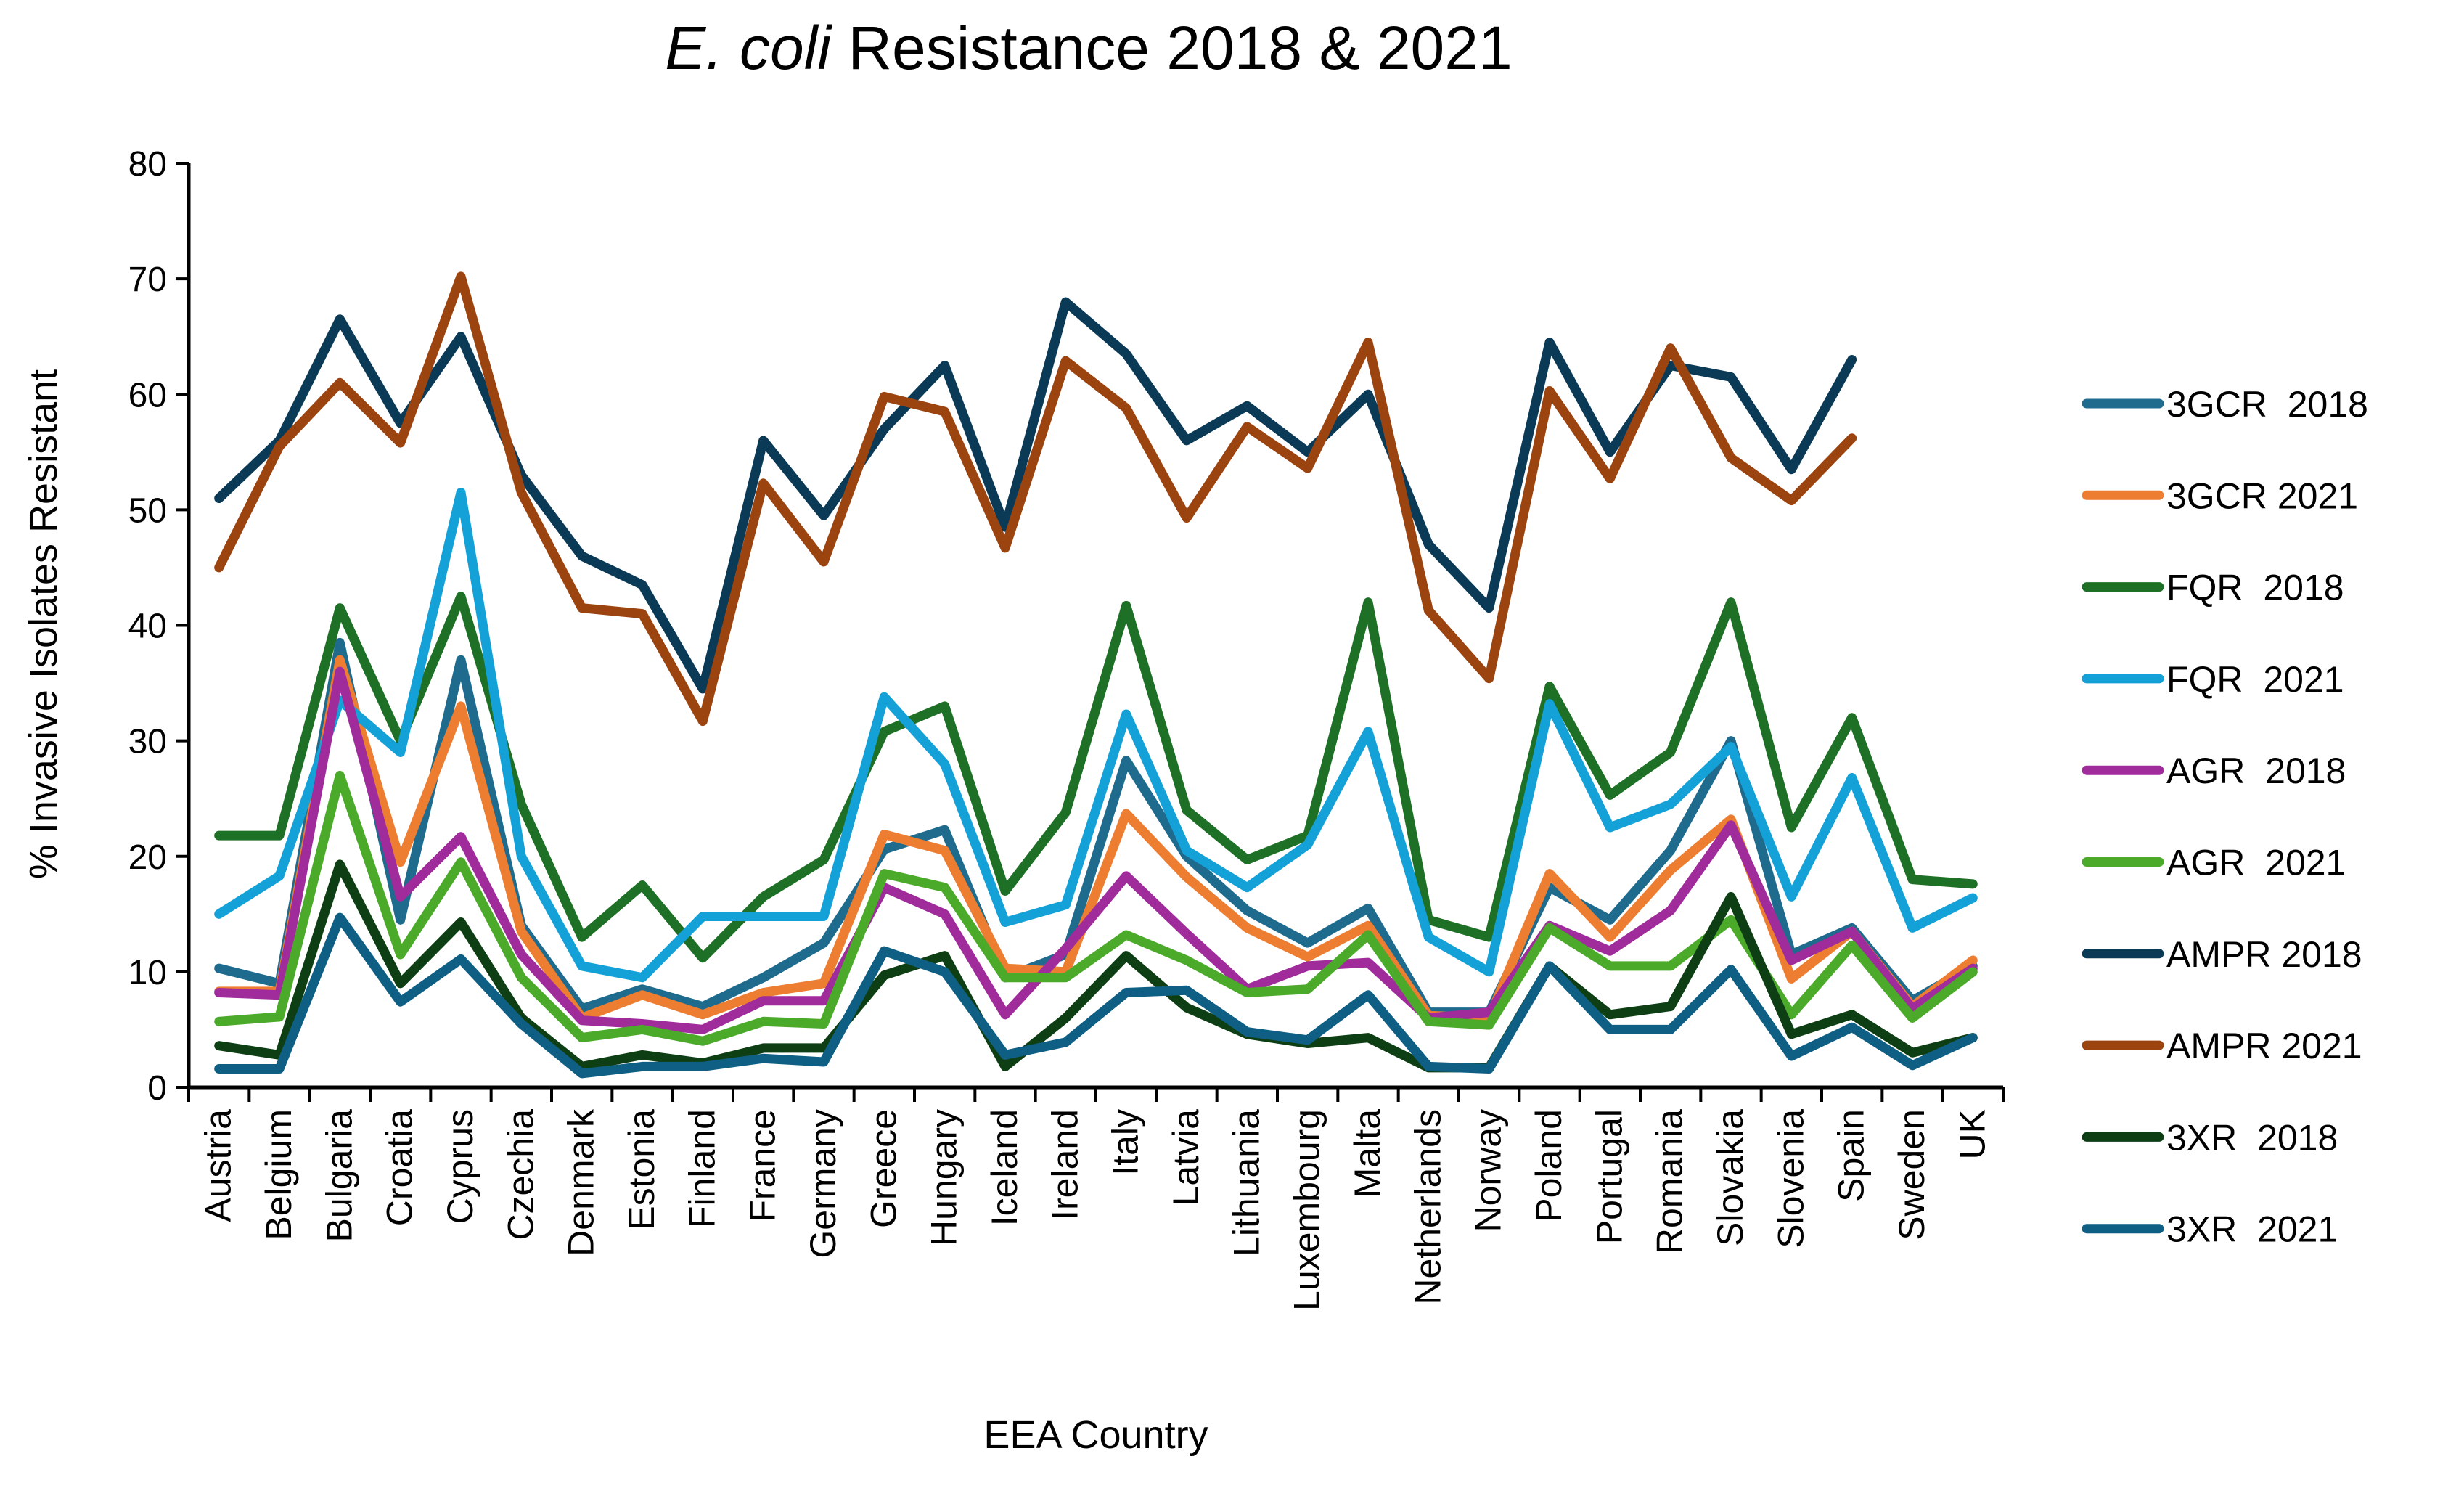 The height and width of the screenshot is (1488, 2464). What do you see at coordinates (460, 1166) in the screenshot?
I see `x-tick-label: Cyprus` at bounding box center [460, 1166].